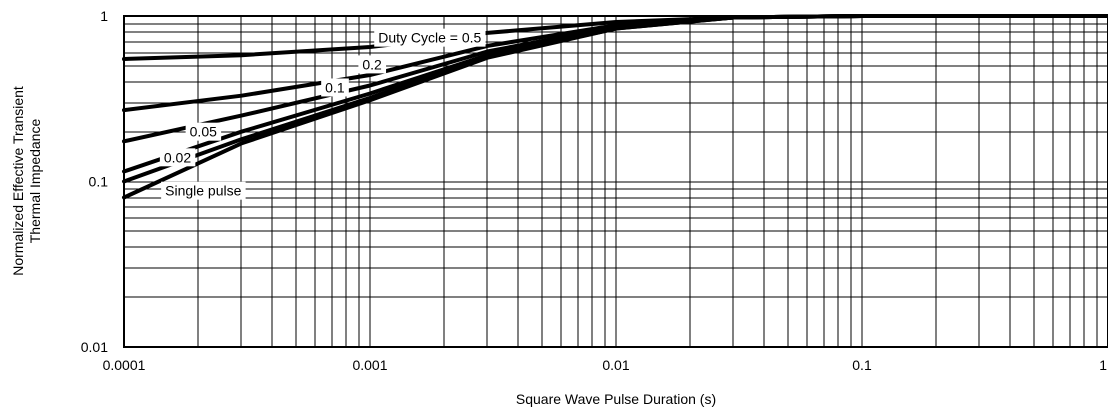  What do you see at coordinates (99, 182) in the screenshot?
I see `y-tick-label: 0.1` at bounding box center [99, 182].